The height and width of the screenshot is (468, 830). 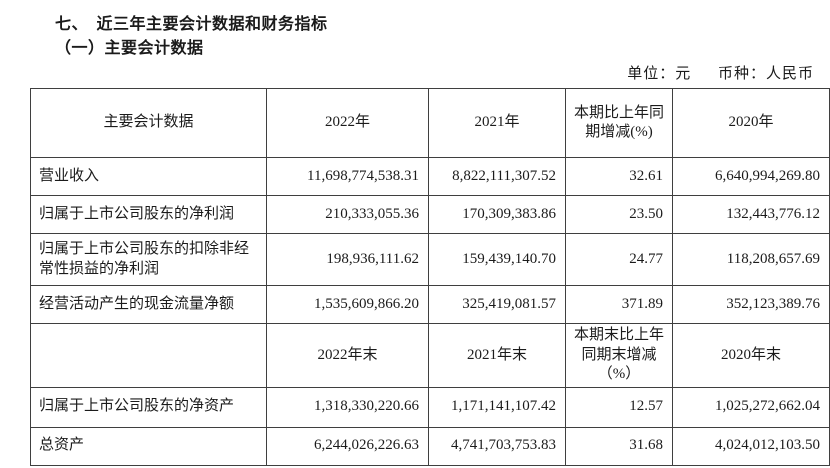 I want to click on subsection-title: （一）主要会计数据, so click(x=129, y=48).